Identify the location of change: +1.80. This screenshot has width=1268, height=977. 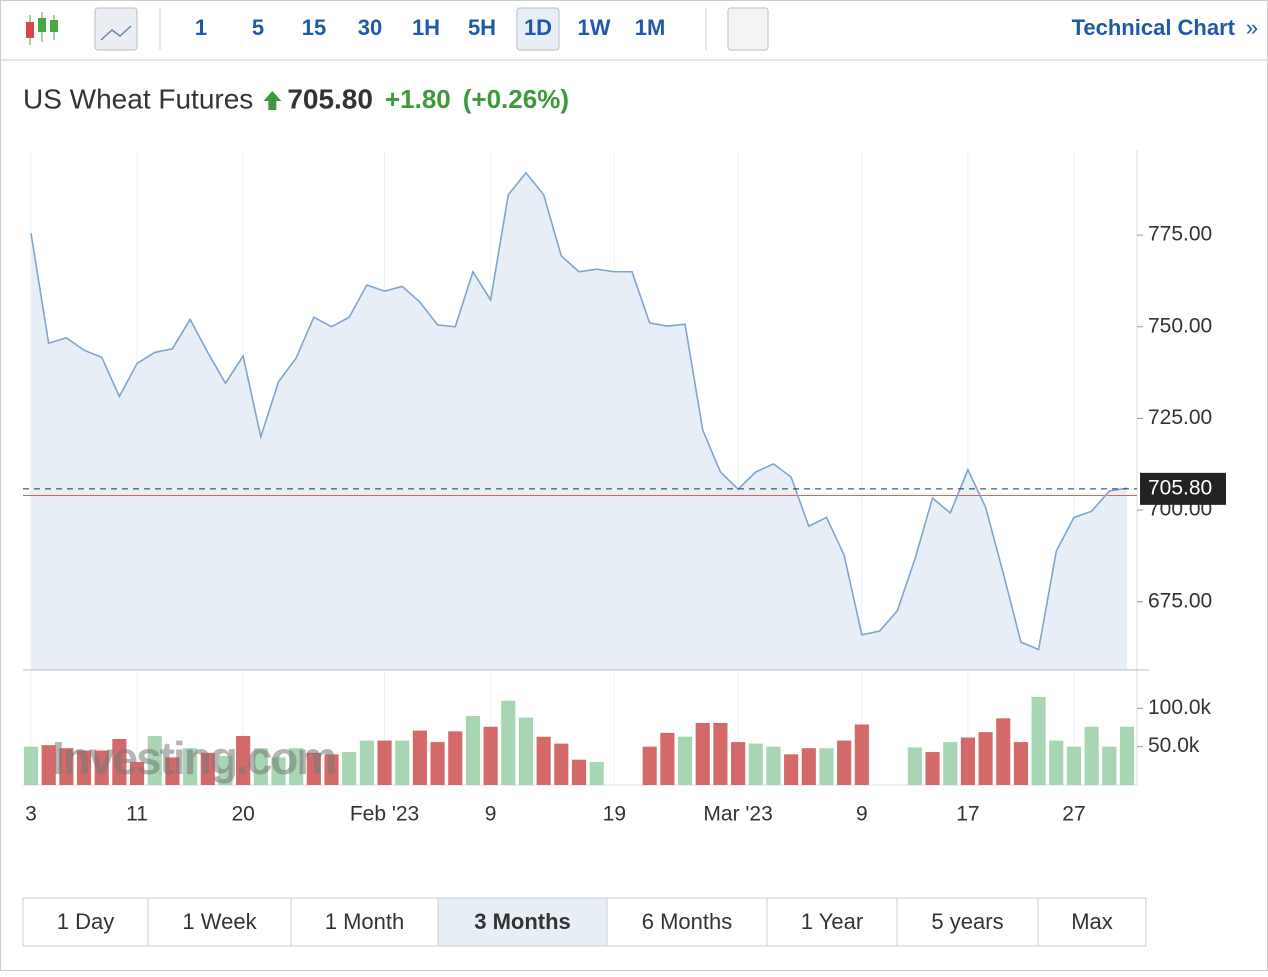
(418, 99).